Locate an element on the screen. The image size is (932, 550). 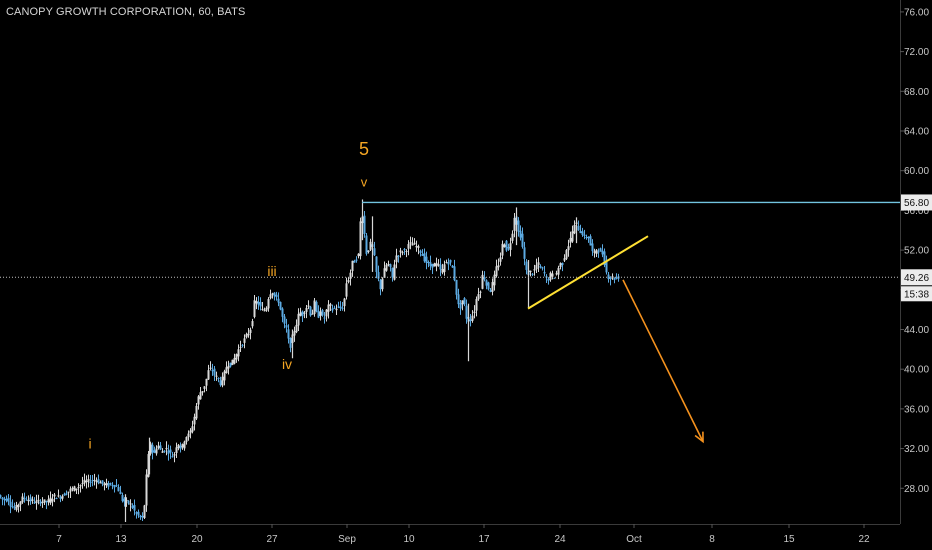
y-tick-label: 44.00 is located at coordinates (916, 330).